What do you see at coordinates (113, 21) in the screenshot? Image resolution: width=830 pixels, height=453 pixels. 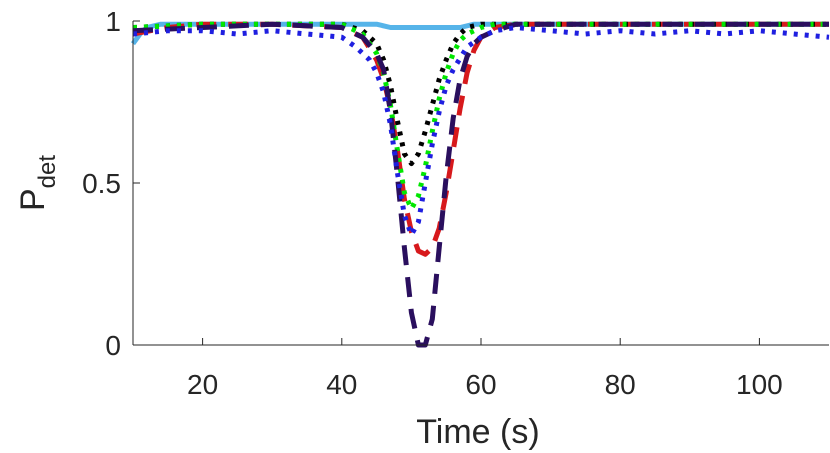 I see `y-tick-label: 1` at bounding box center [113, 21].